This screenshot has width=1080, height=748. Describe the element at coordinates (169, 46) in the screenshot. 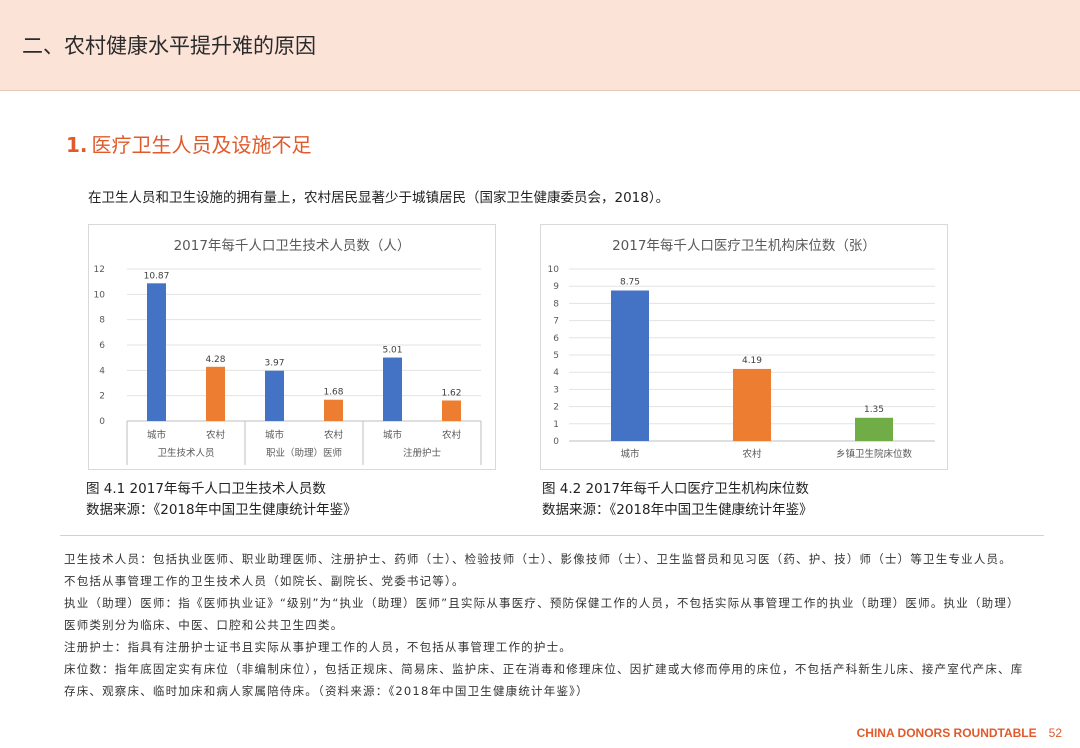

I see `page-title: 二、农村健康水平提升难的原因` at that location.